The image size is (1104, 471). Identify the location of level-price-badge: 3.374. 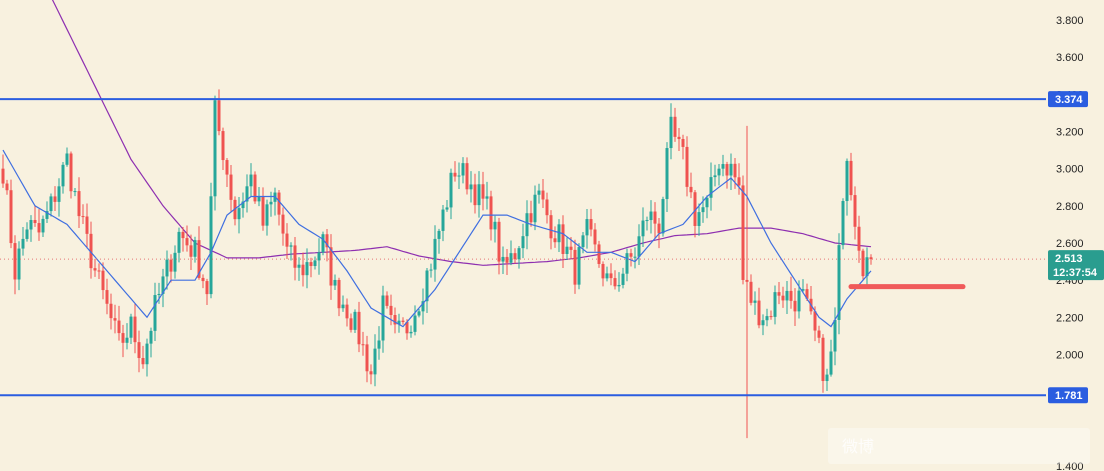
(1068, 99).